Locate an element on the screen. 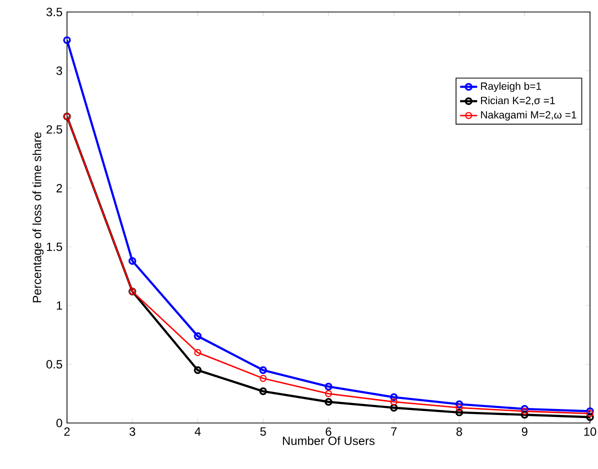 The height and width of the screenshot is (469, 598). x-tick-label: 8 is located at coordinates (459, 431).